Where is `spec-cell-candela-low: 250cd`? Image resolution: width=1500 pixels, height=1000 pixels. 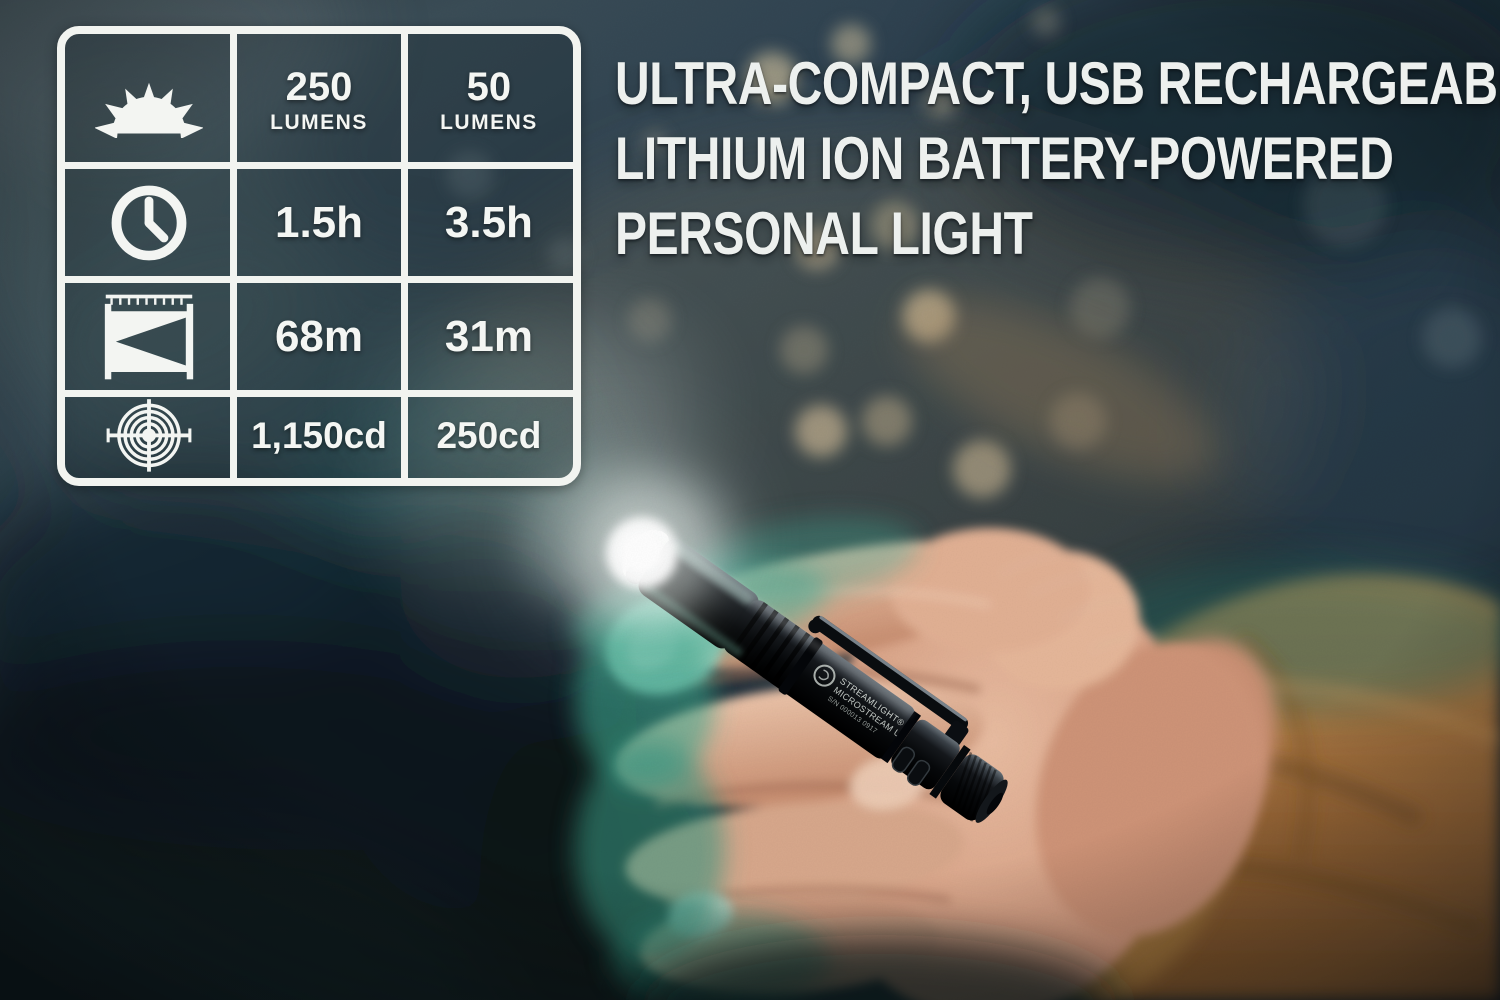
spec-cell-candela-low: 250cd is located at coordinates (489, 435).